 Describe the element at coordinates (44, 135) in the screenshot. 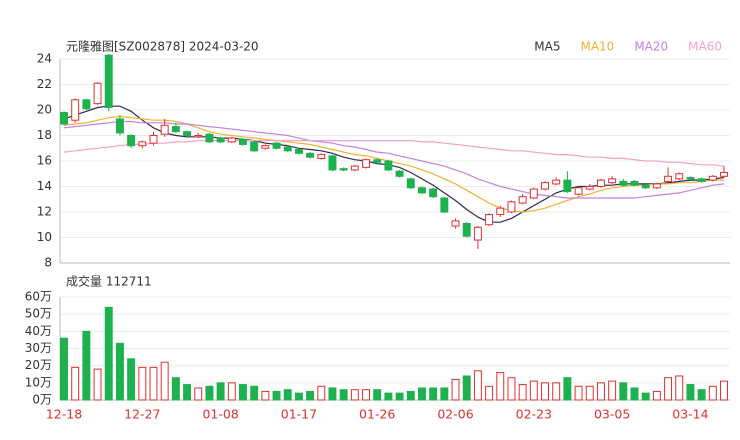

I see `y-tick-label: 18` at that location.